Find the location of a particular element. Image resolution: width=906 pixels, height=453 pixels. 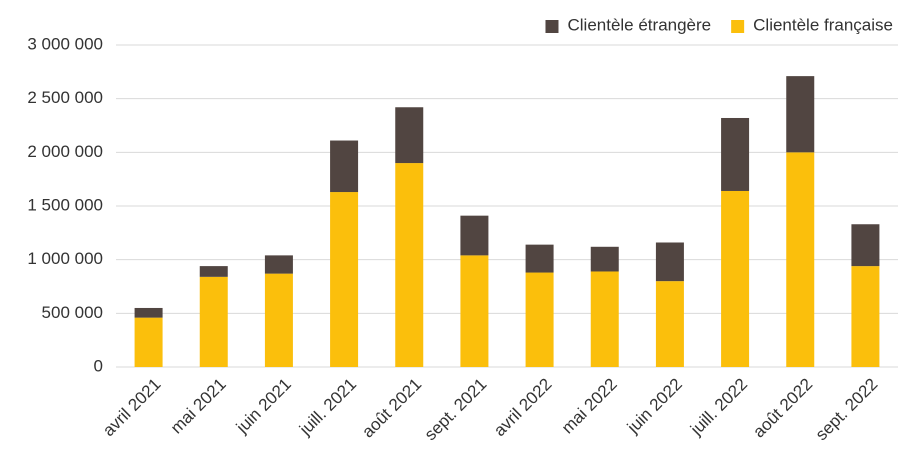

x-tick-label: juill. 2022 is located at coordinates (718, 407).